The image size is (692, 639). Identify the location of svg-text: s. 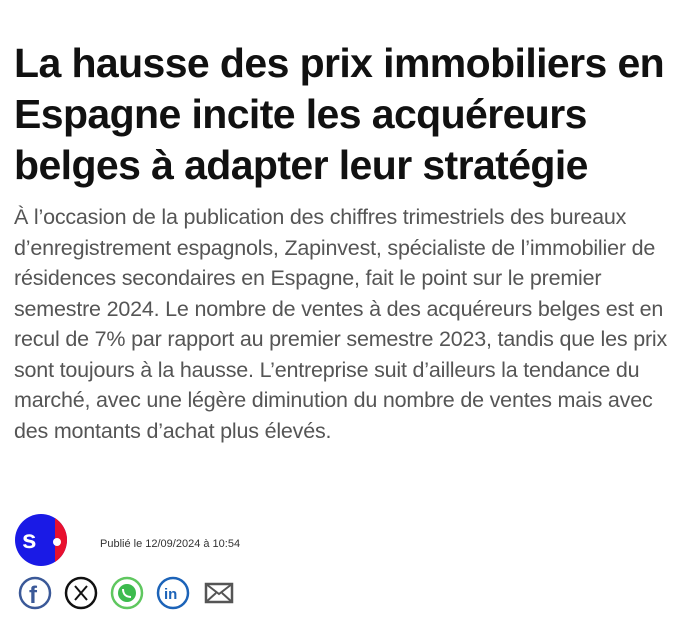
(29, 539).